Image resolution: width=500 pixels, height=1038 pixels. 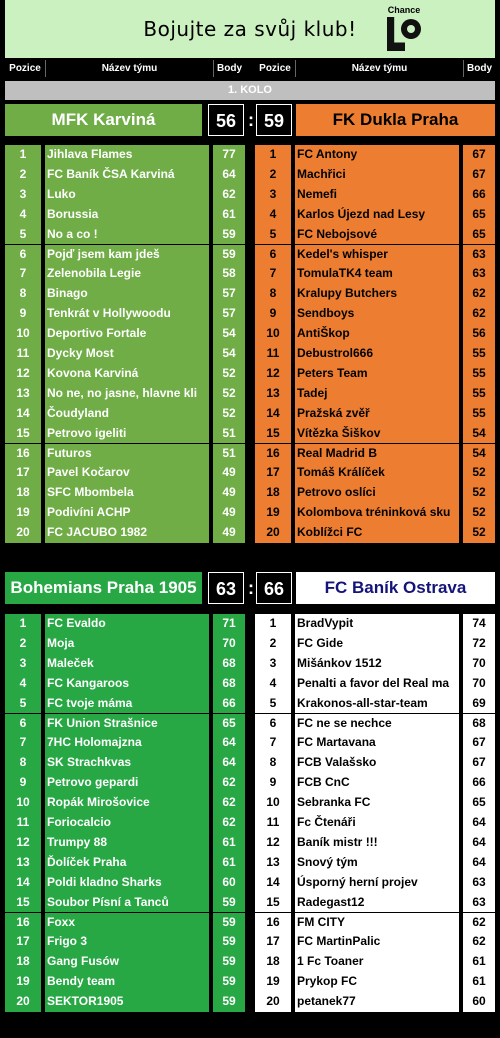 I want to click on table-row: 15 Petrovo igeliti 51, so click(x=125, y=433).